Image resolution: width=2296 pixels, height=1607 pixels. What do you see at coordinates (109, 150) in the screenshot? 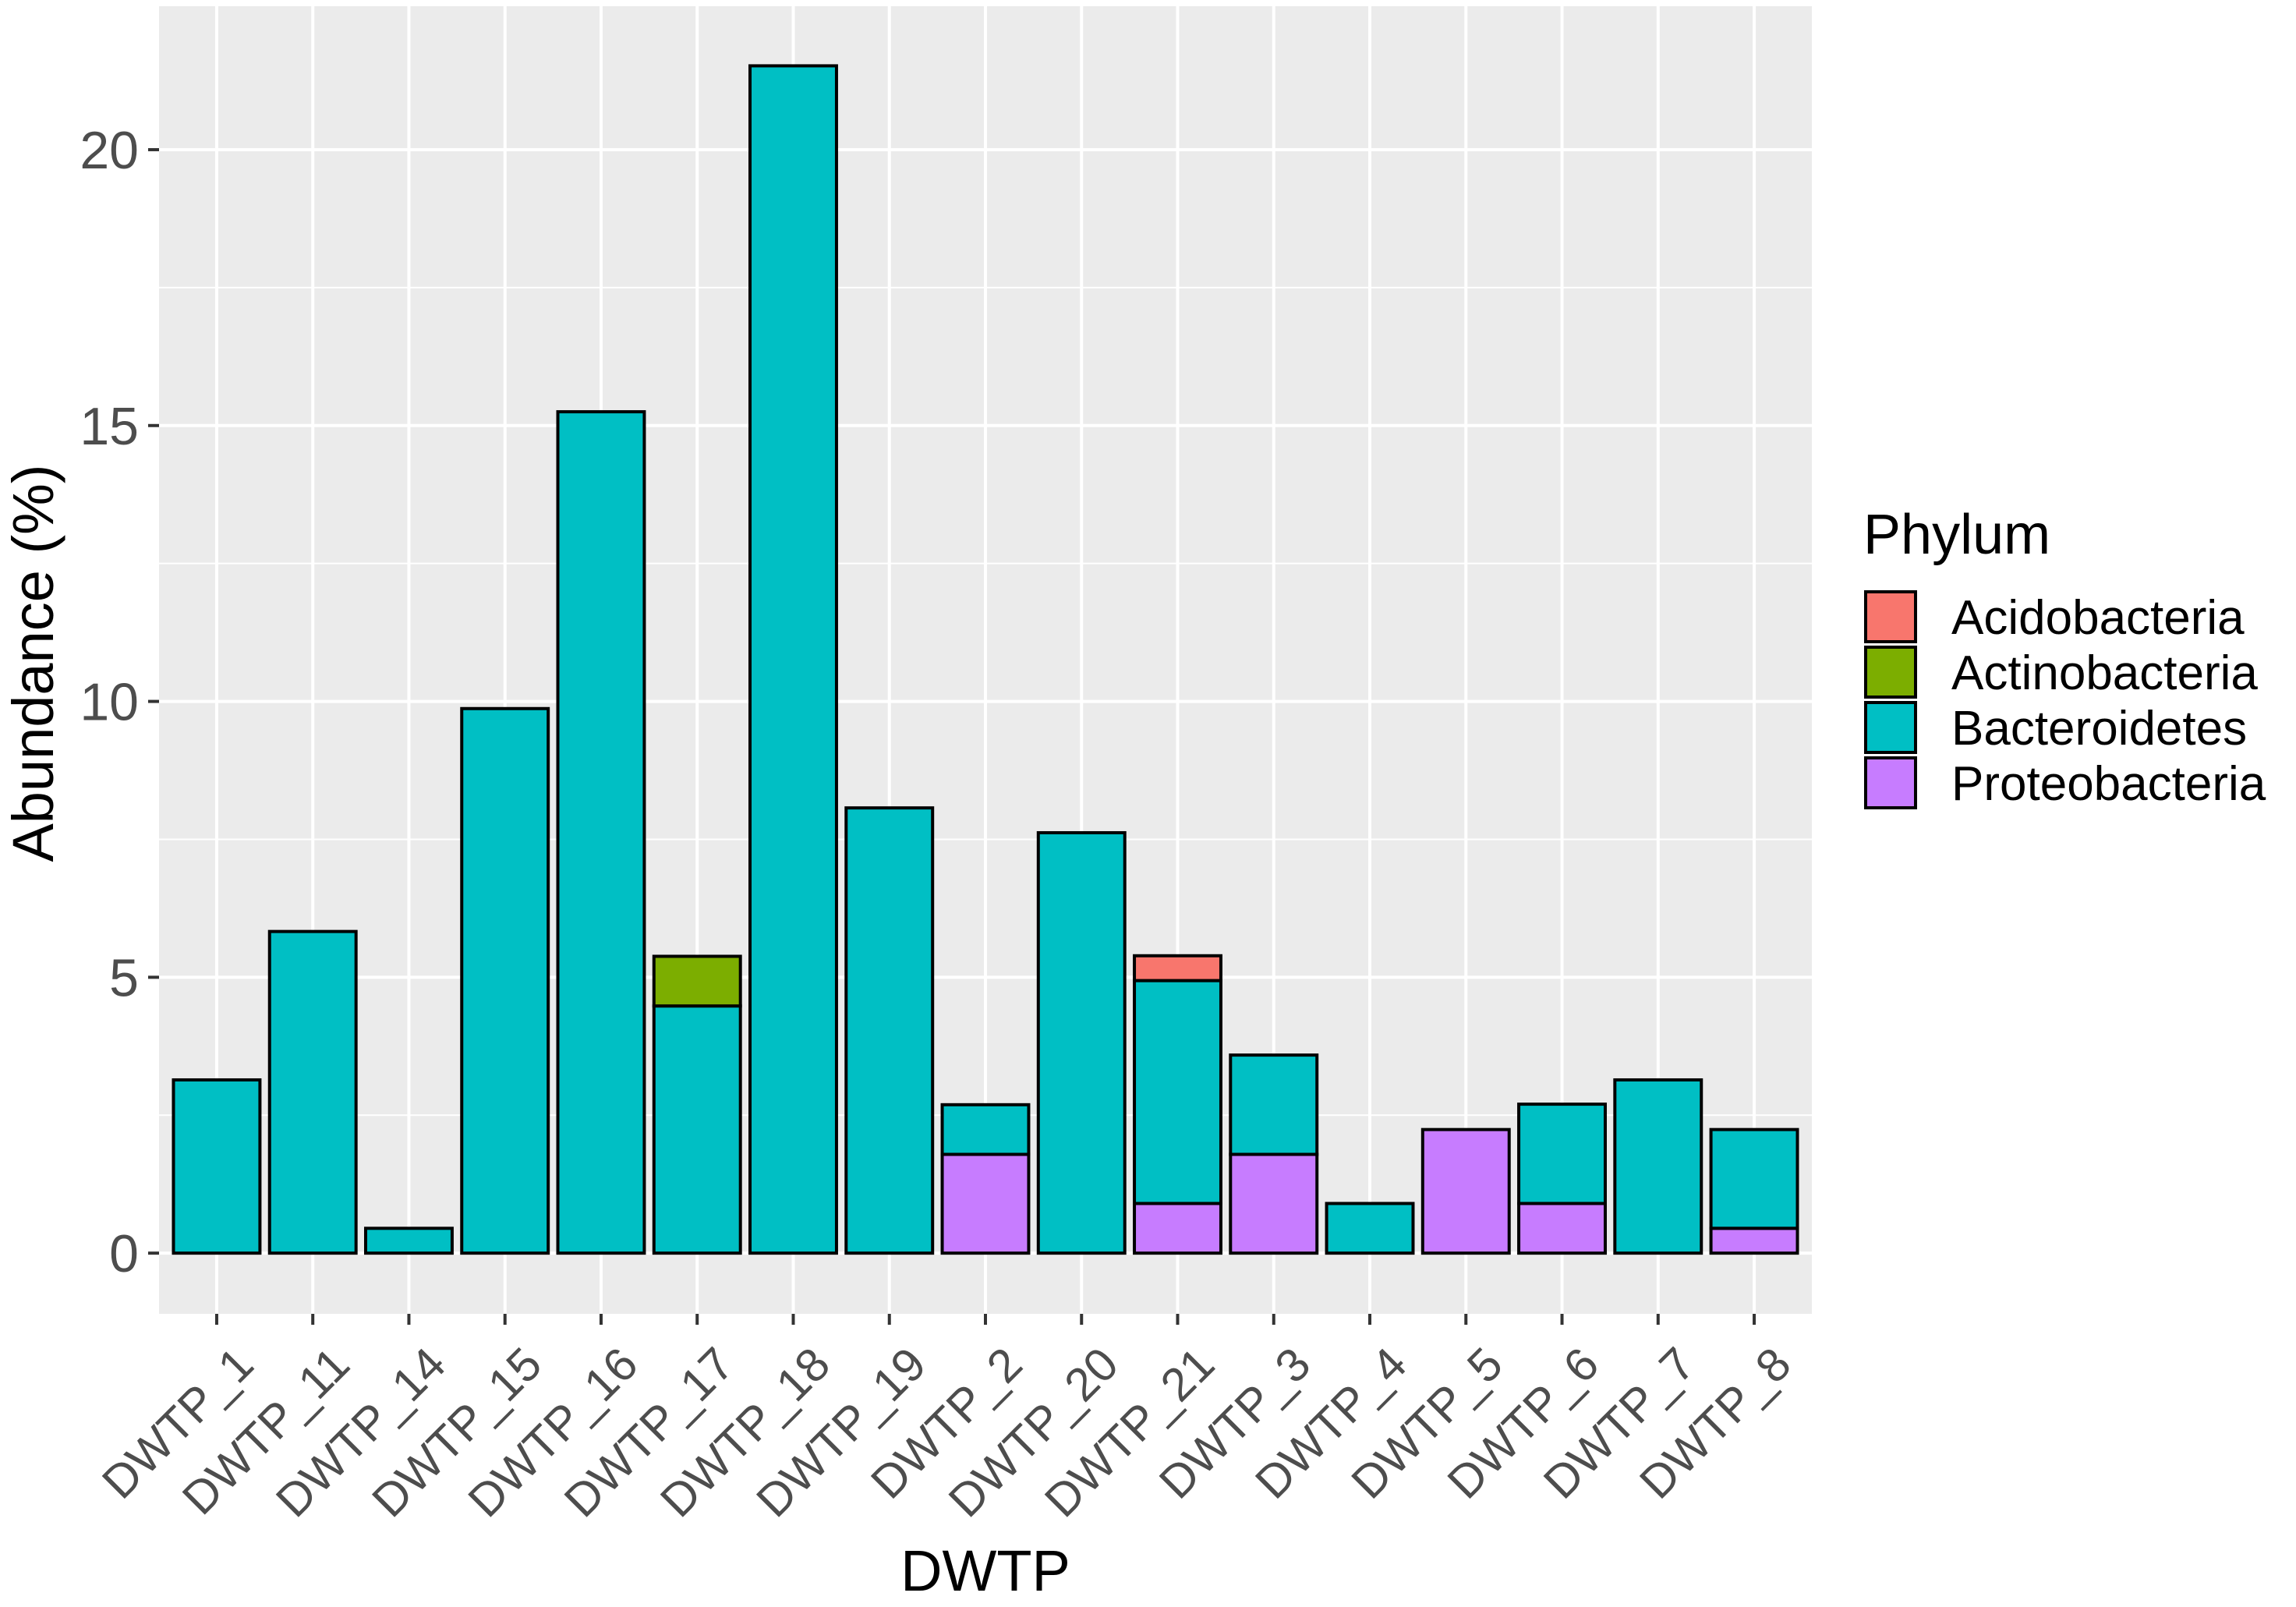
I see `y-tick-label: 20` at bounding box center [109, 150].